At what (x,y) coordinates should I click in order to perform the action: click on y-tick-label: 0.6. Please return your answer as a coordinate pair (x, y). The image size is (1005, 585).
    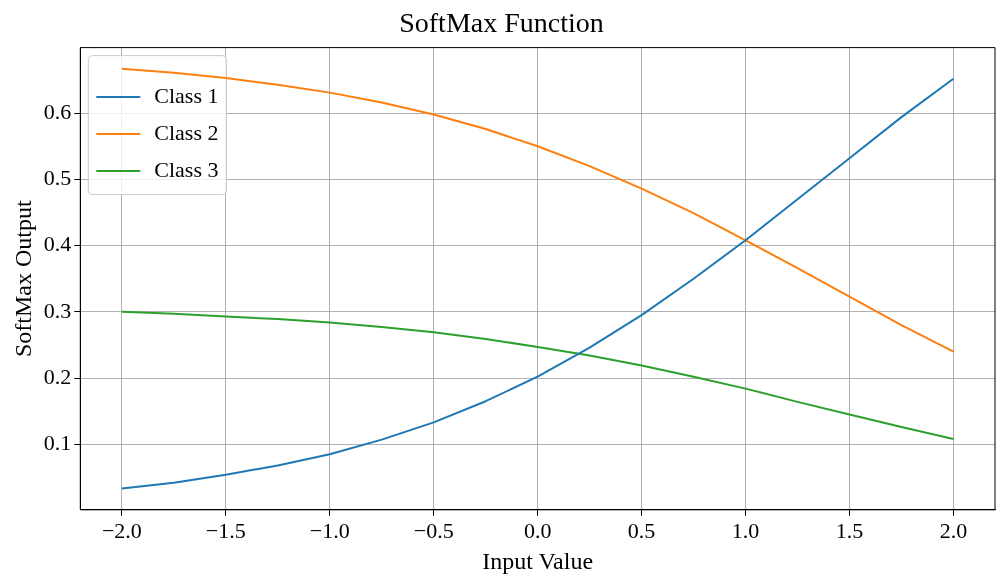
    Looking at the image, I should click on (57, 111).